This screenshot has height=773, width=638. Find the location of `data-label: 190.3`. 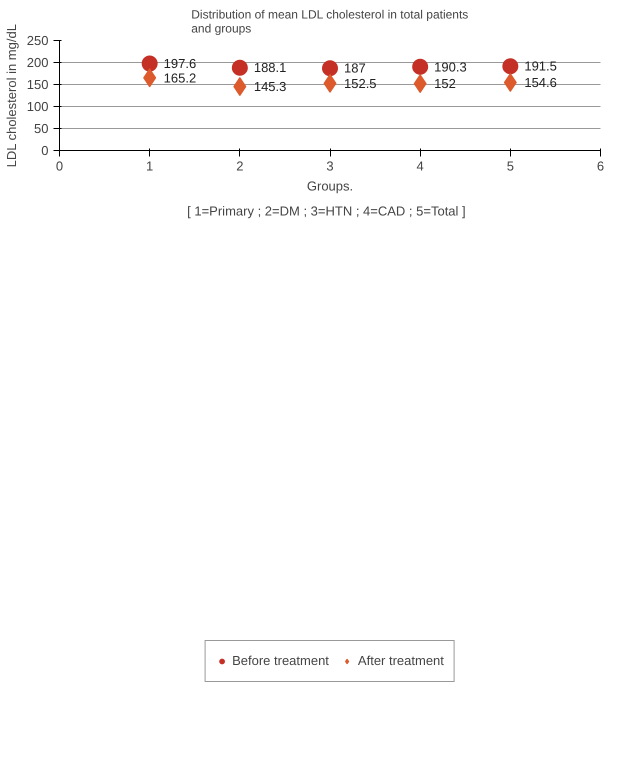

data-label: 190.3 is located at coordinates (450, 66).